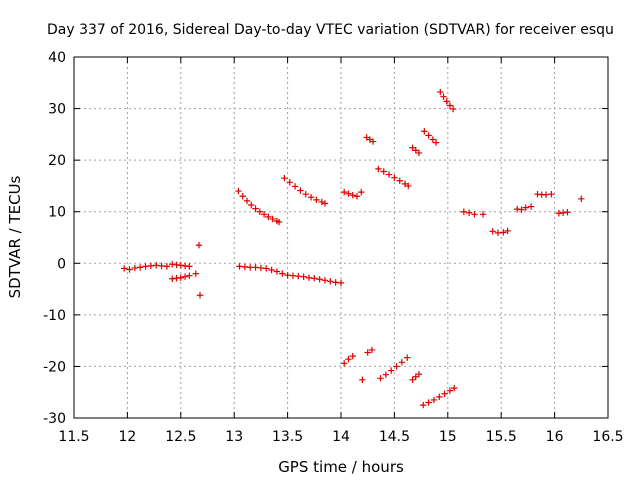 The image size is (640, 480). I want to click on x-tick-labels: 11.5 12 12.5 13 13.5 14 14.5 15 15.5 16 16.5, so click(340, 437).